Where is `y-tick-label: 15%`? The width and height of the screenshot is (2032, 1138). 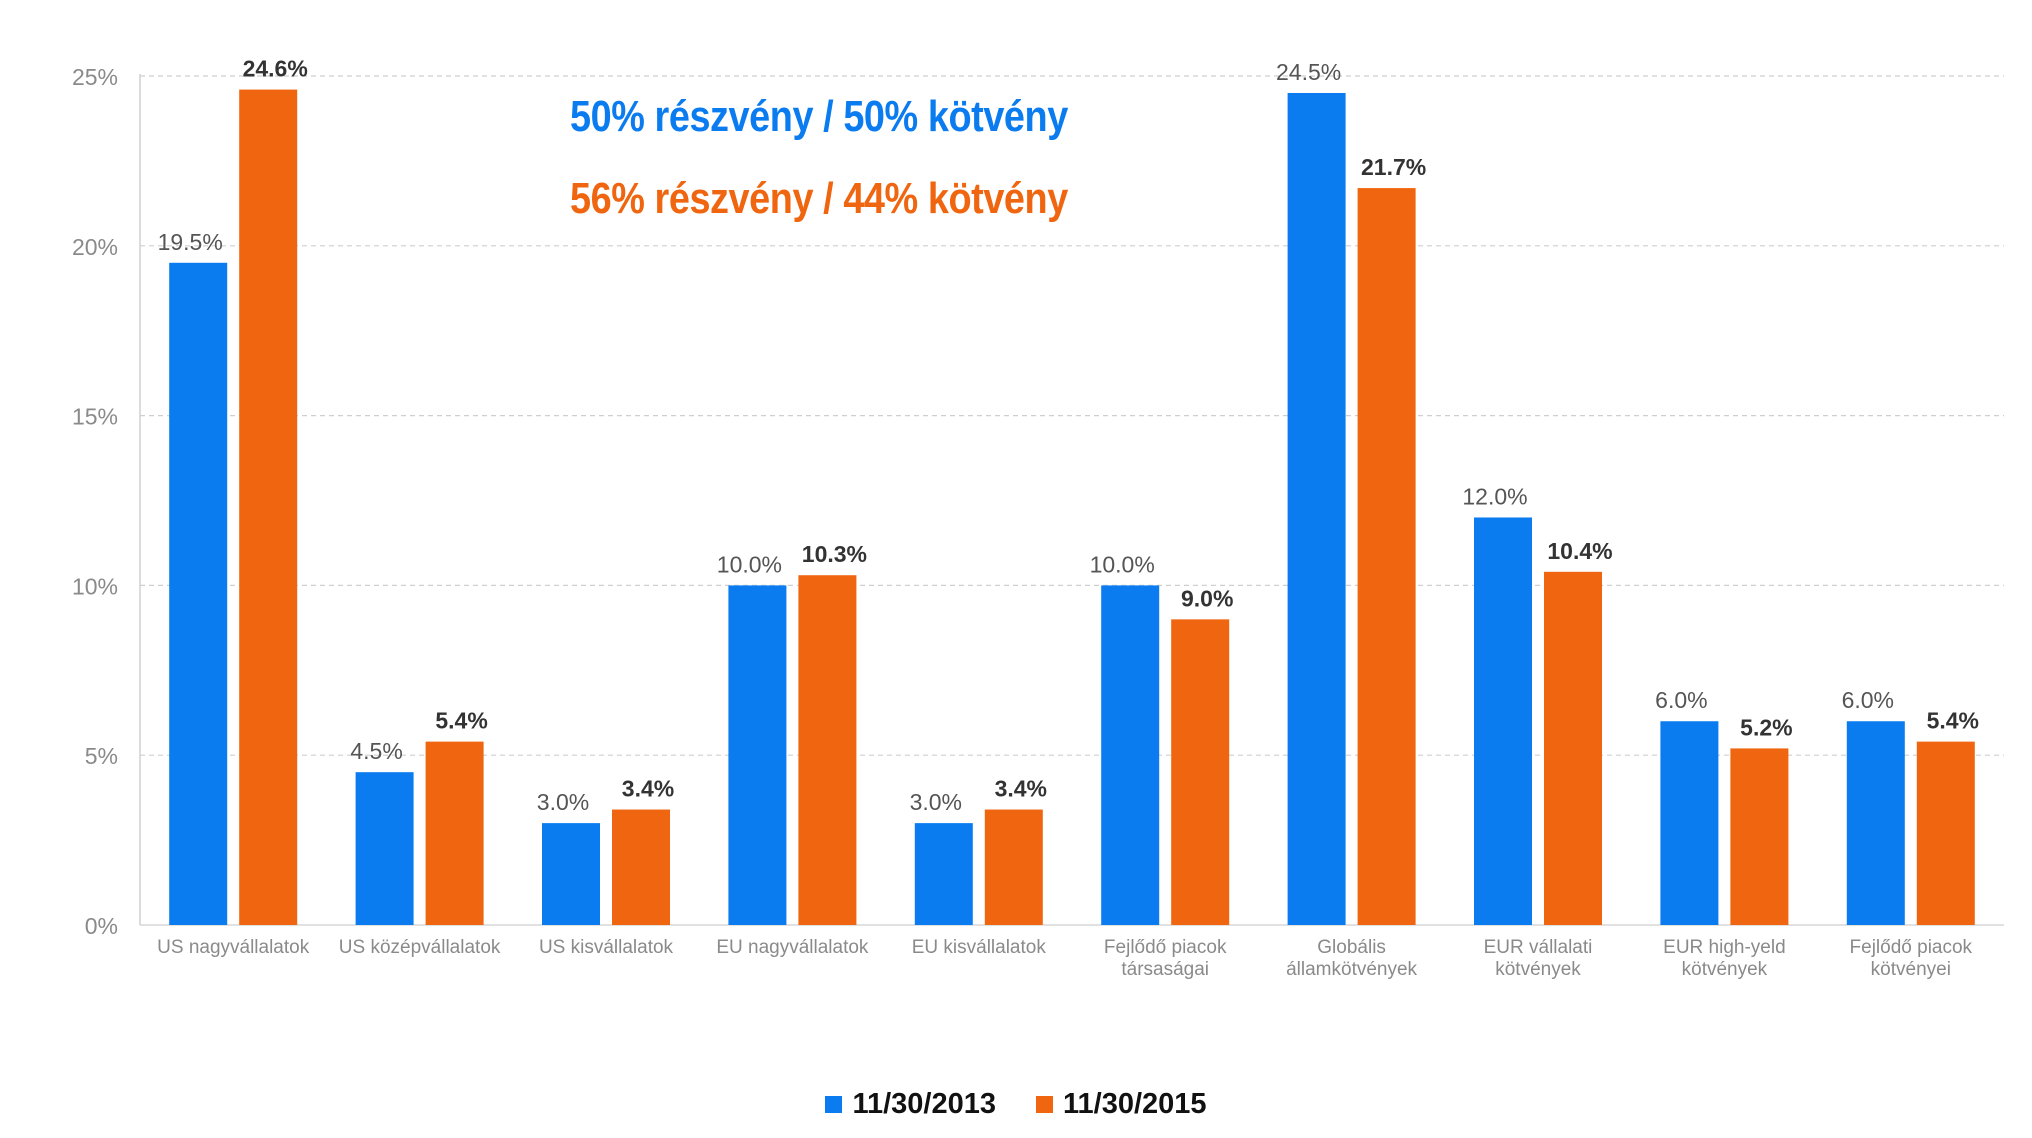 y-tick-label: 15% is located at coordinates (95, 417).